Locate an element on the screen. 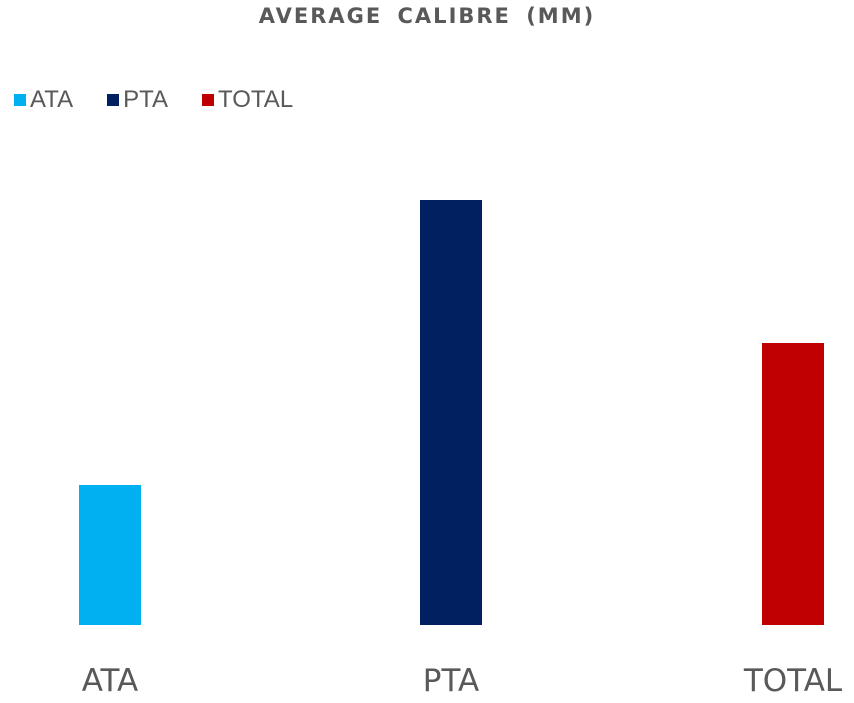 This screenshot has height=703, width=854. x-tick-label-ata: ATA is located at coordinates (110, 681).